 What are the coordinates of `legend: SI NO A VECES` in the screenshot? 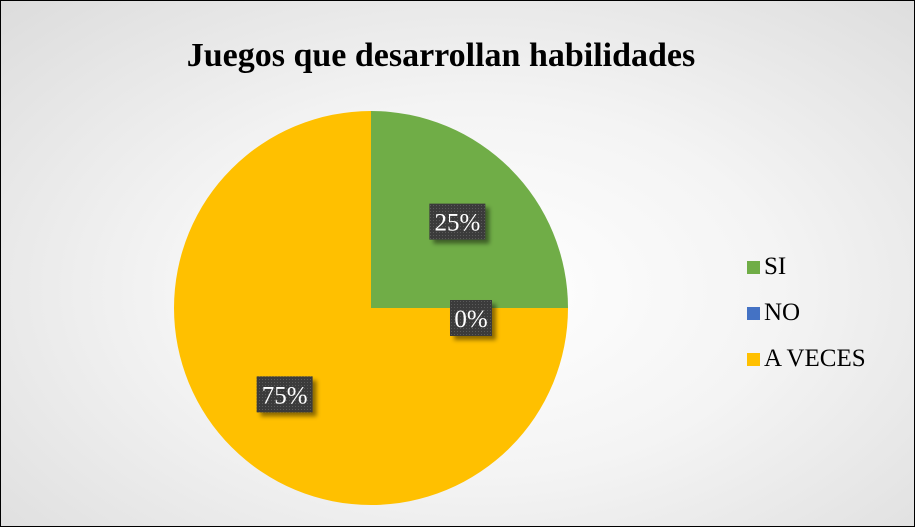 It's located at (806, 313).